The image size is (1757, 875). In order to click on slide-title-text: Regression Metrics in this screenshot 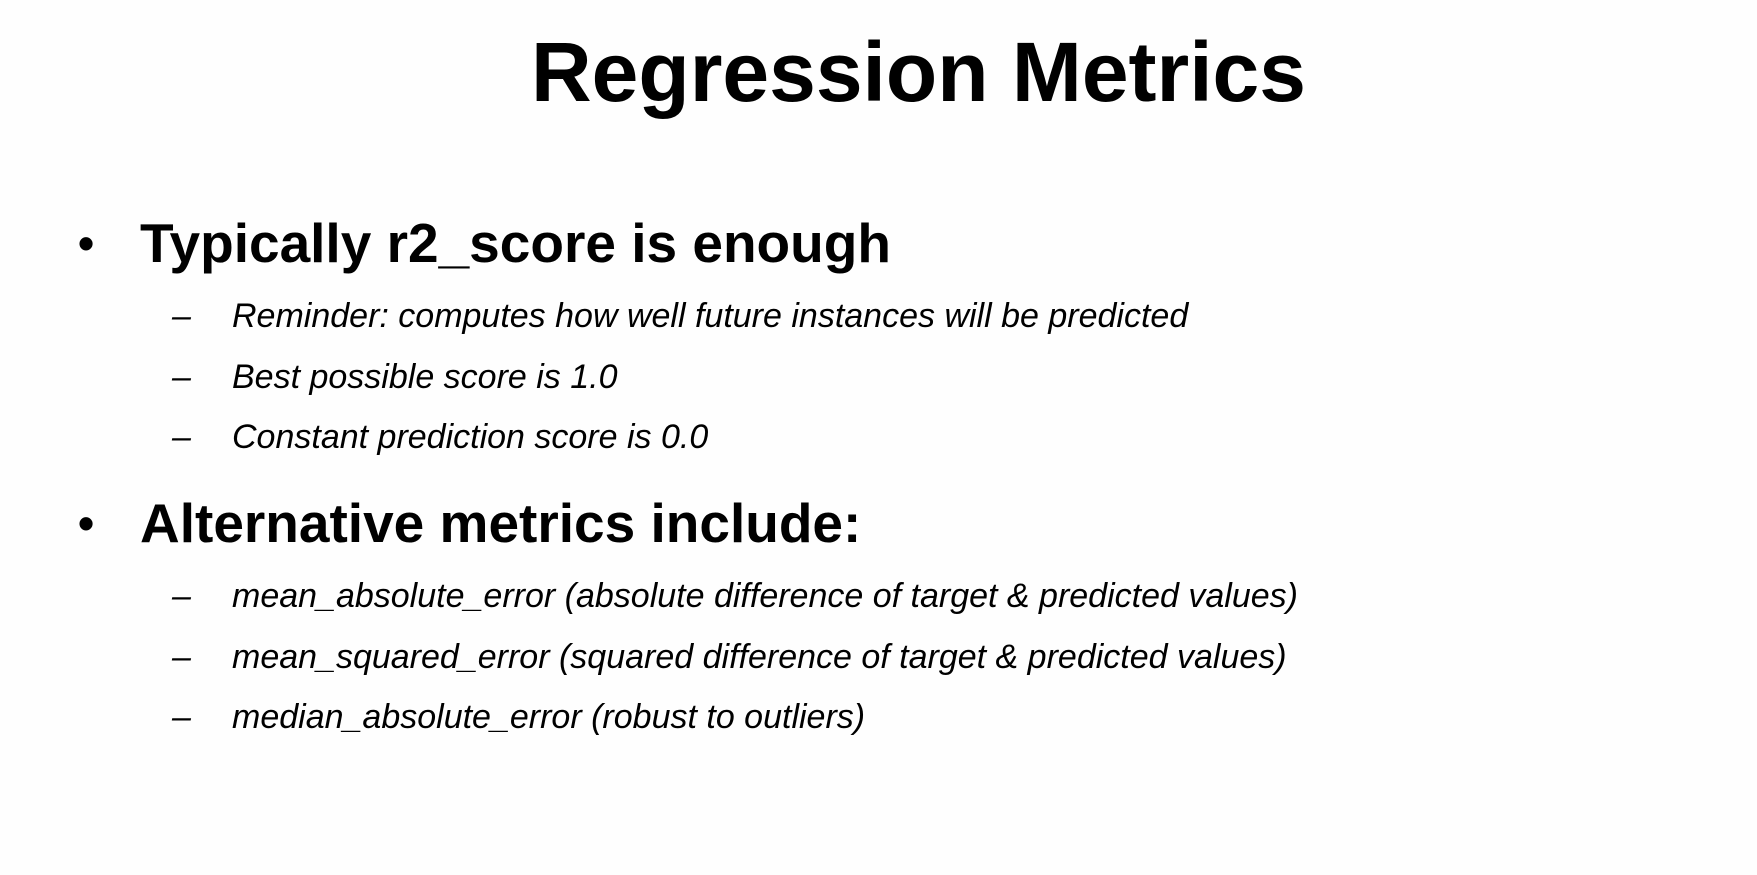, I will do `click(918, 72)`.